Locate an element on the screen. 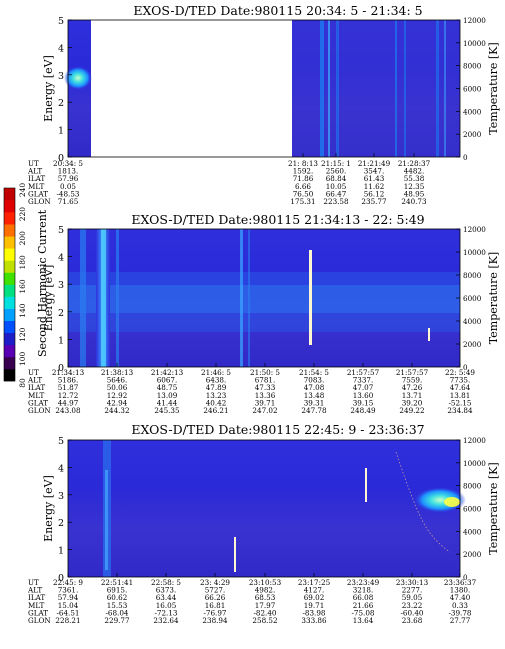  ephemeris-value: 4982. is located at coordinates (265, 590).